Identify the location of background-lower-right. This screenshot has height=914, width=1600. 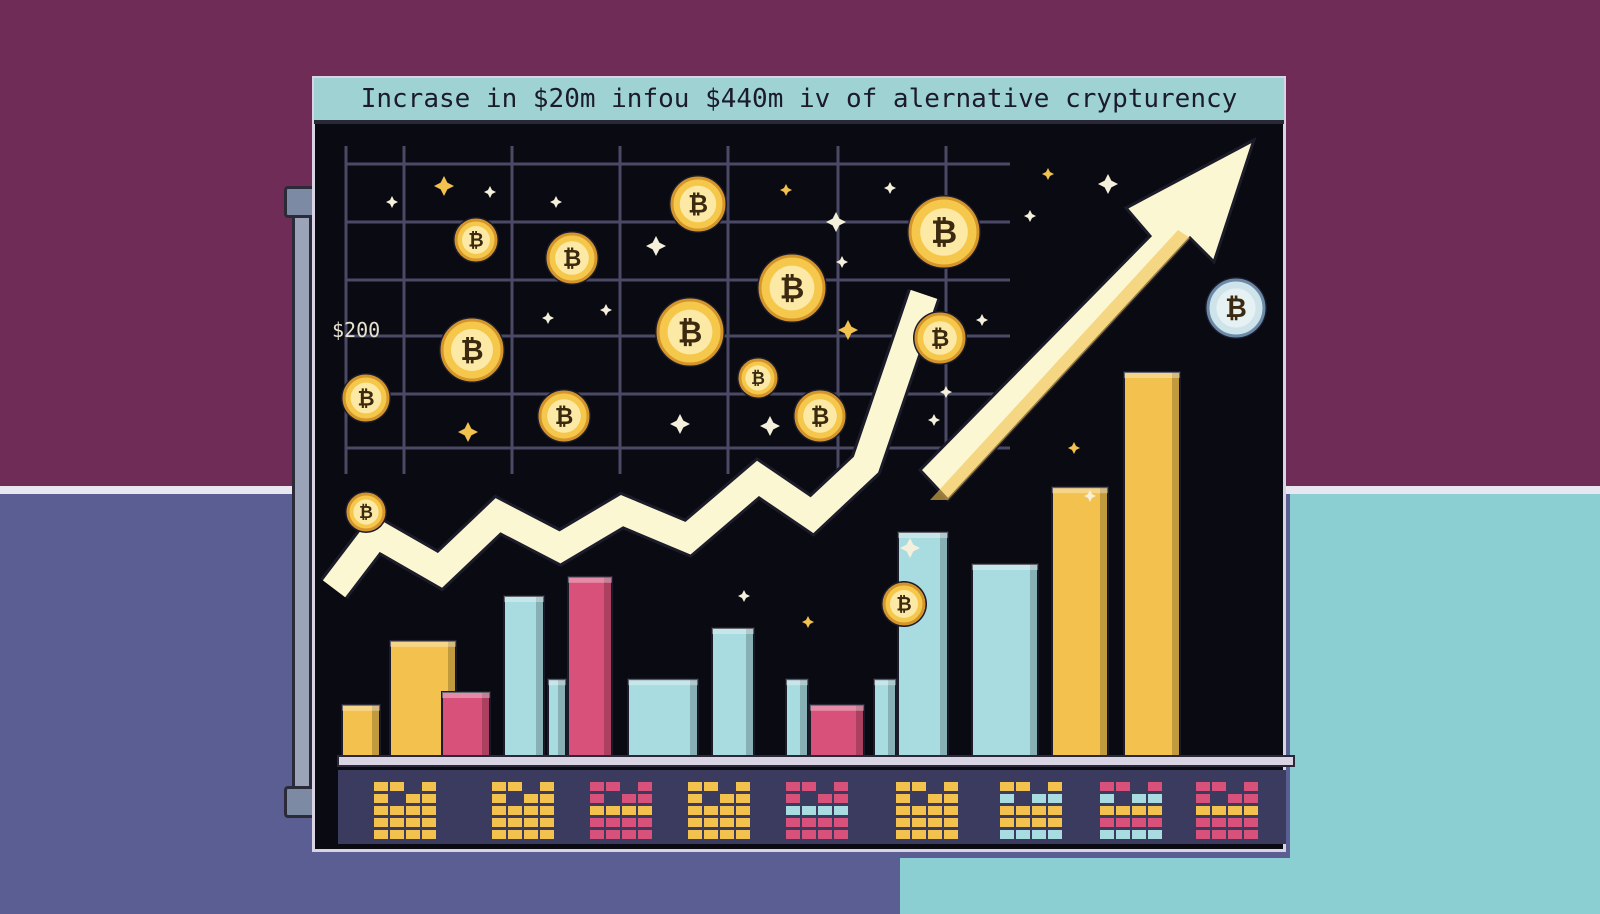
(1445, 703).